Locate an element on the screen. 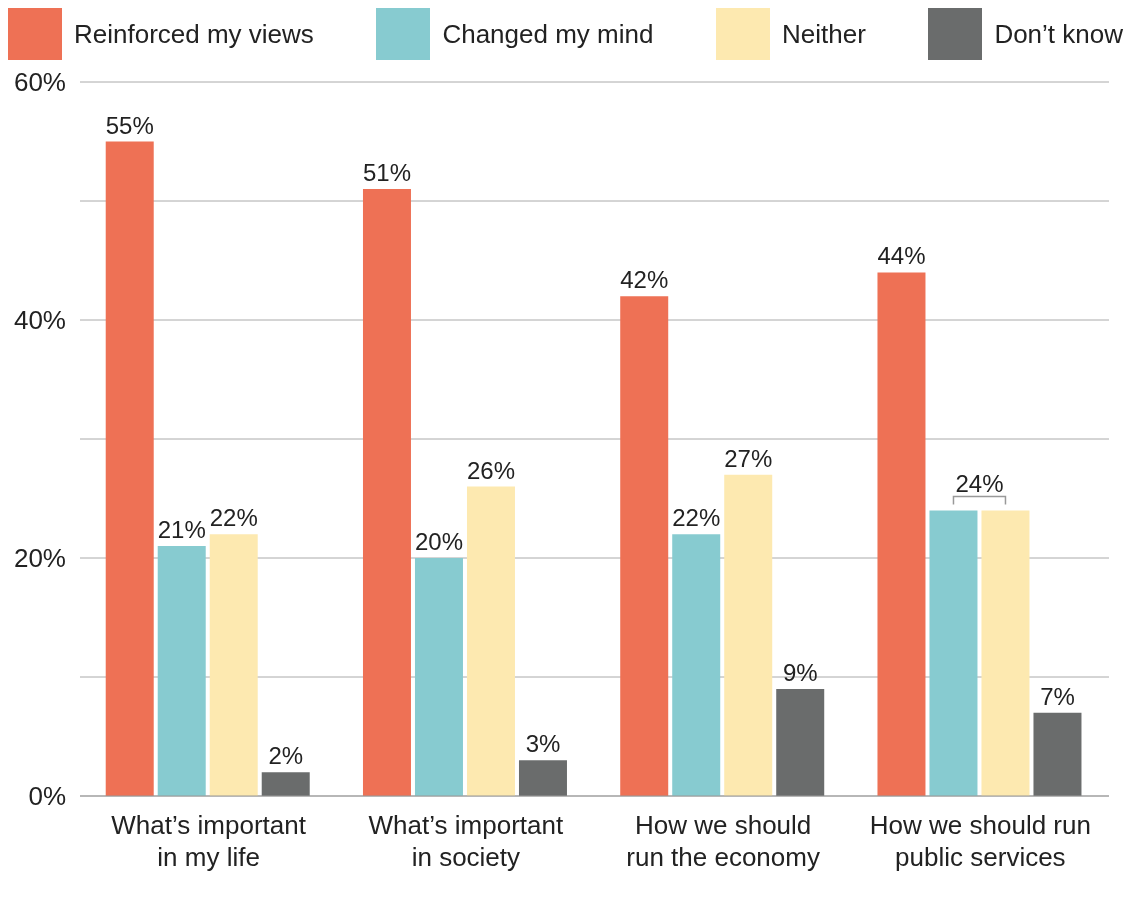 The height and width of the screenshot is (909, 1131). data-label: 42% is located at coordinates (644, 280).